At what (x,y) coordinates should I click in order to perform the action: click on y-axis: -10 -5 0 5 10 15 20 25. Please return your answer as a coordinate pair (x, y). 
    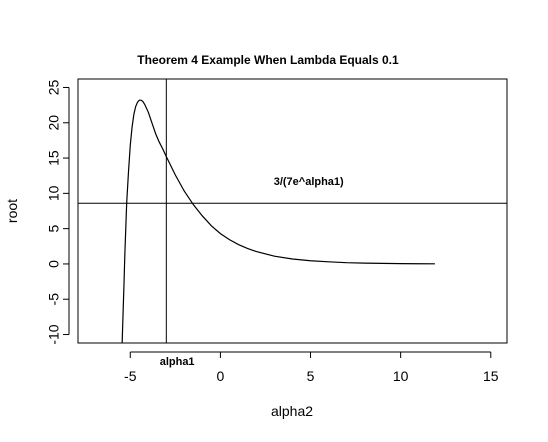
    Looking at the image, I should click on (58, 212).